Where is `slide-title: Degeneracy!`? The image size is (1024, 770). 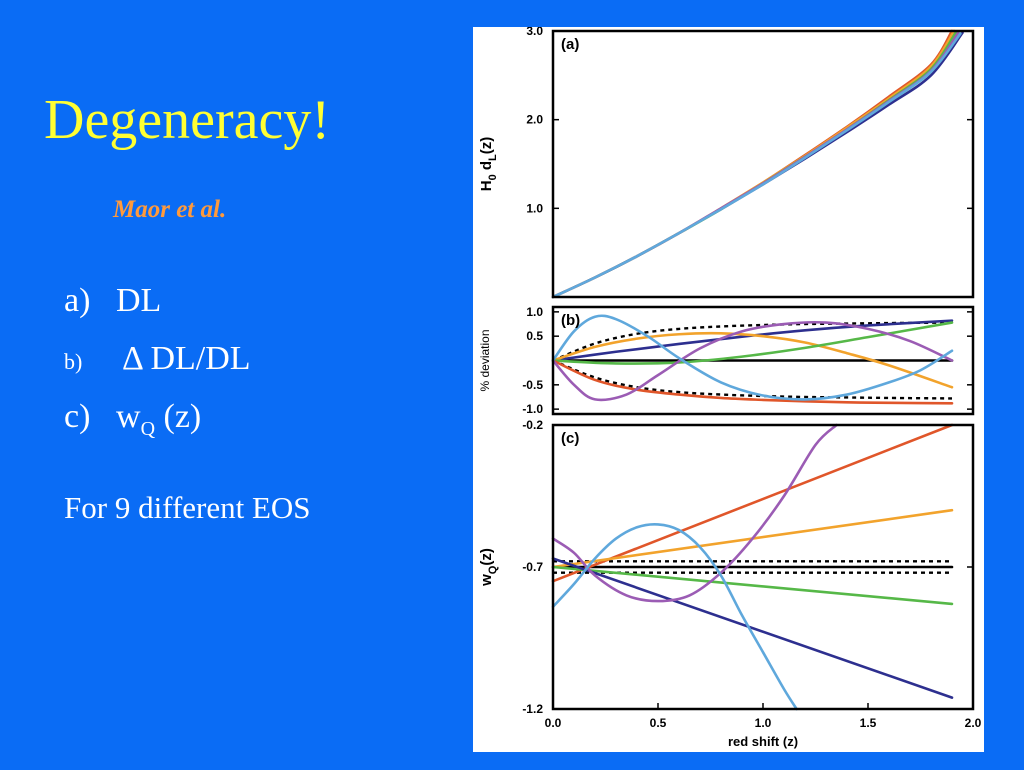
slide-title: Degeneracy! is located at coordinates (187, 120).